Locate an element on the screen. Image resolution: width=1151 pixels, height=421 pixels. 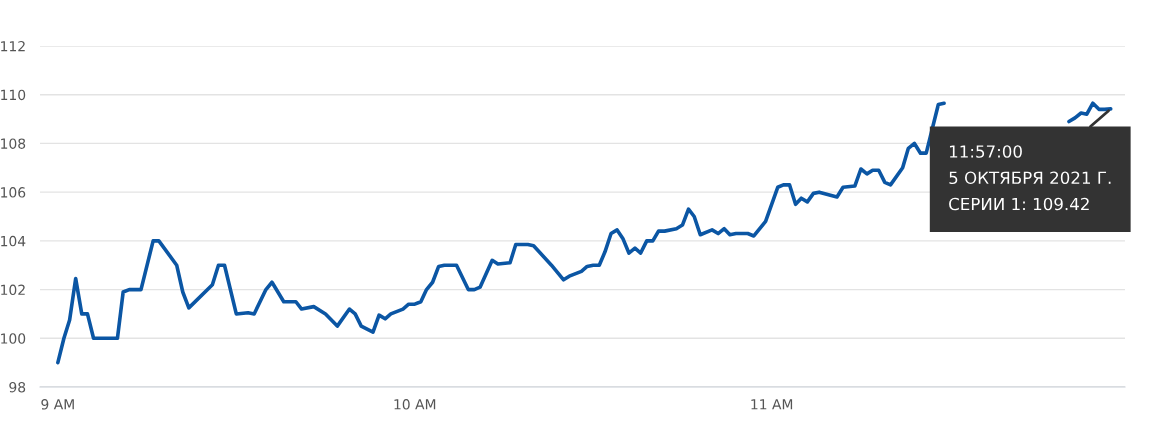
y-tick-label: 98 is located at coordinates (17, 387).